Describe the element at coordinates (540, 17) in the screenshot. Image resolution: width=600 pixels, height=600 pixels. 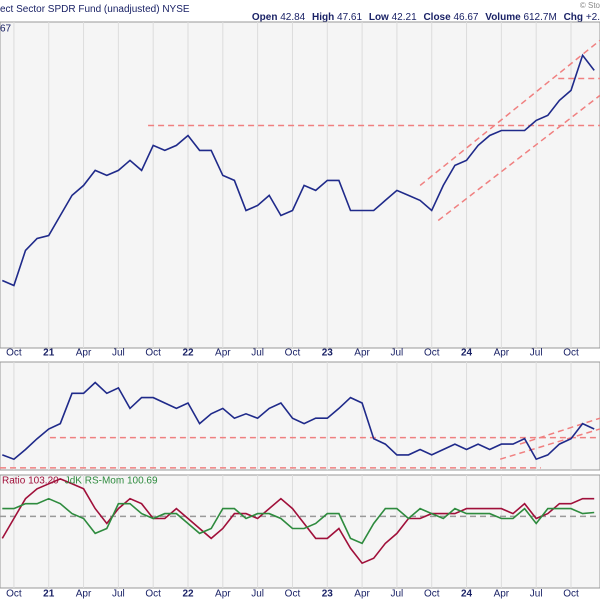
I see `quote-value: 612.7M` at that location.